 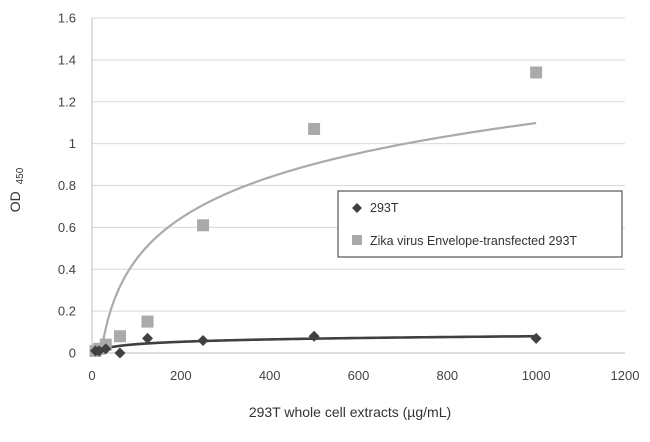 I want to click on legend-box, so click(x=480, y=224).